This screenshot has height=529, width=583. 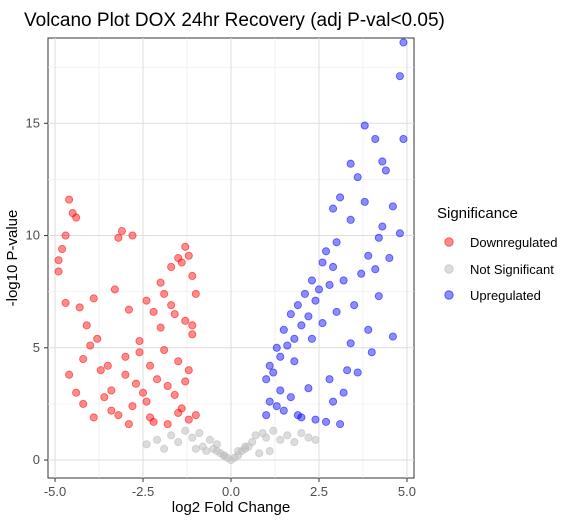 I want to click on legend-item-downregulated: Downregulated, so click(x=500, y=242).